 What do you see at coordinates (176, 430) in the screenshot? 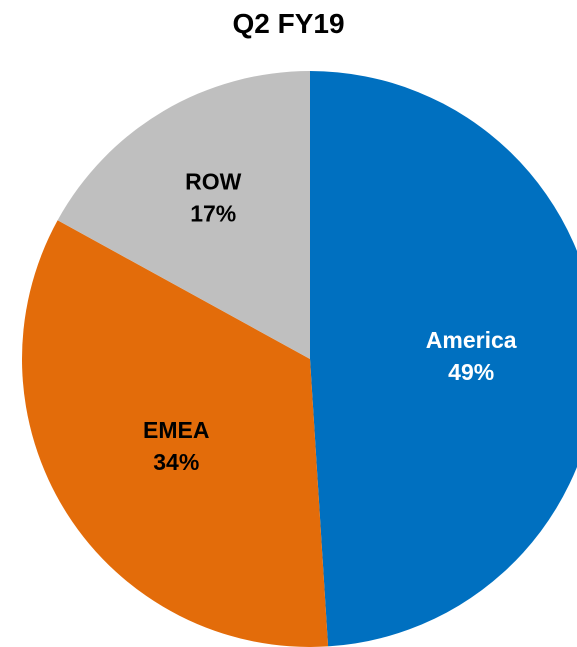
I see `slice-label-emea: EMEA` at bounding box center [176, 430].